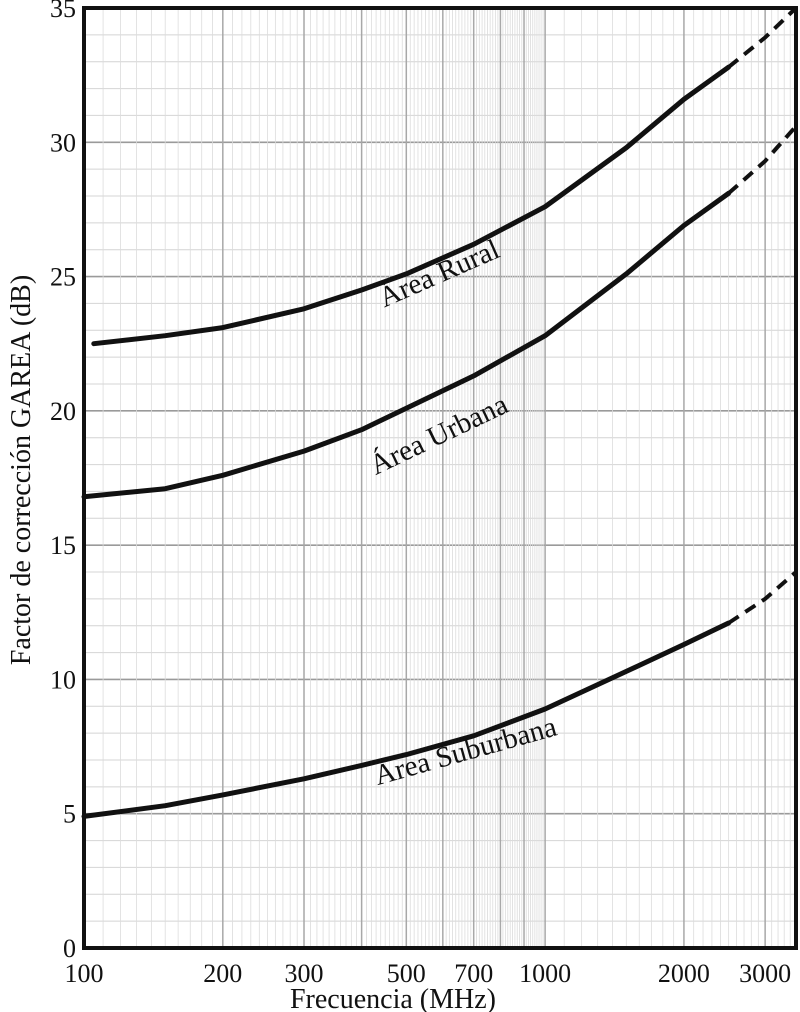 Image resolution: width=800 pixels, height=1012 pixels. Describe the element at coordinates (545, 973) in the screenshot. I see `x-tick-label: 1000` at that location.